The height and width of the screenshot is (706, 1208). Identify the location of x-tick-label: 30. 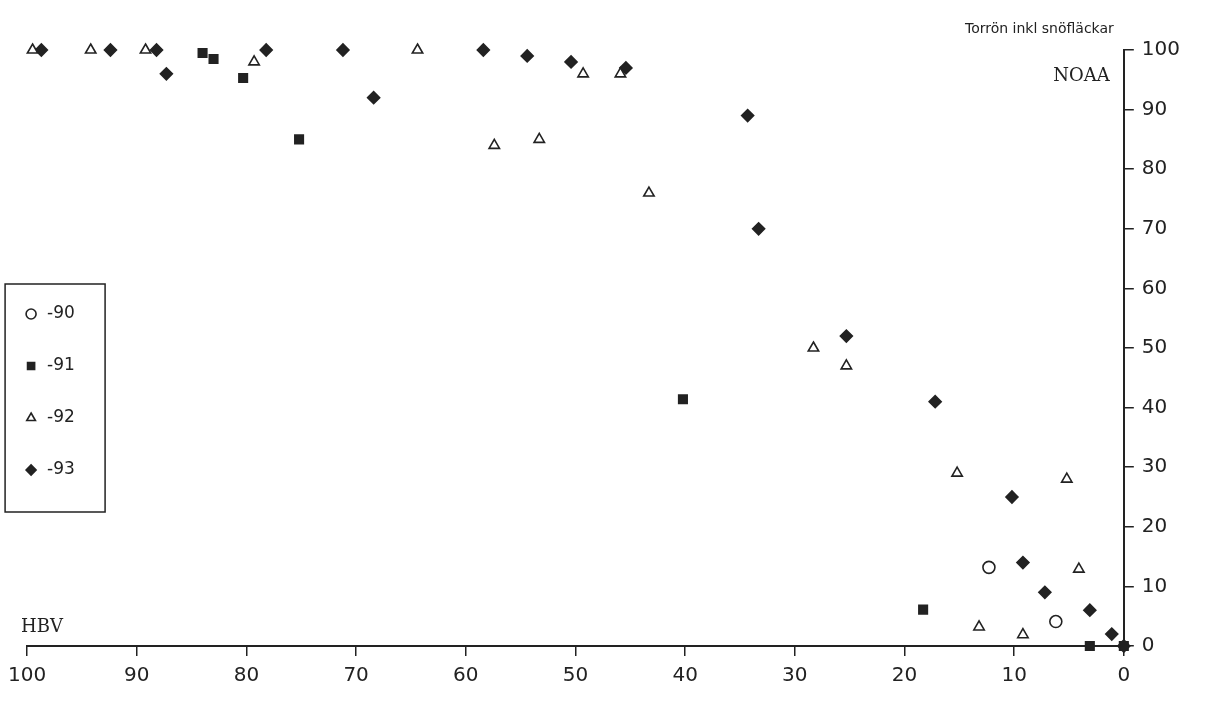
(795, 674).